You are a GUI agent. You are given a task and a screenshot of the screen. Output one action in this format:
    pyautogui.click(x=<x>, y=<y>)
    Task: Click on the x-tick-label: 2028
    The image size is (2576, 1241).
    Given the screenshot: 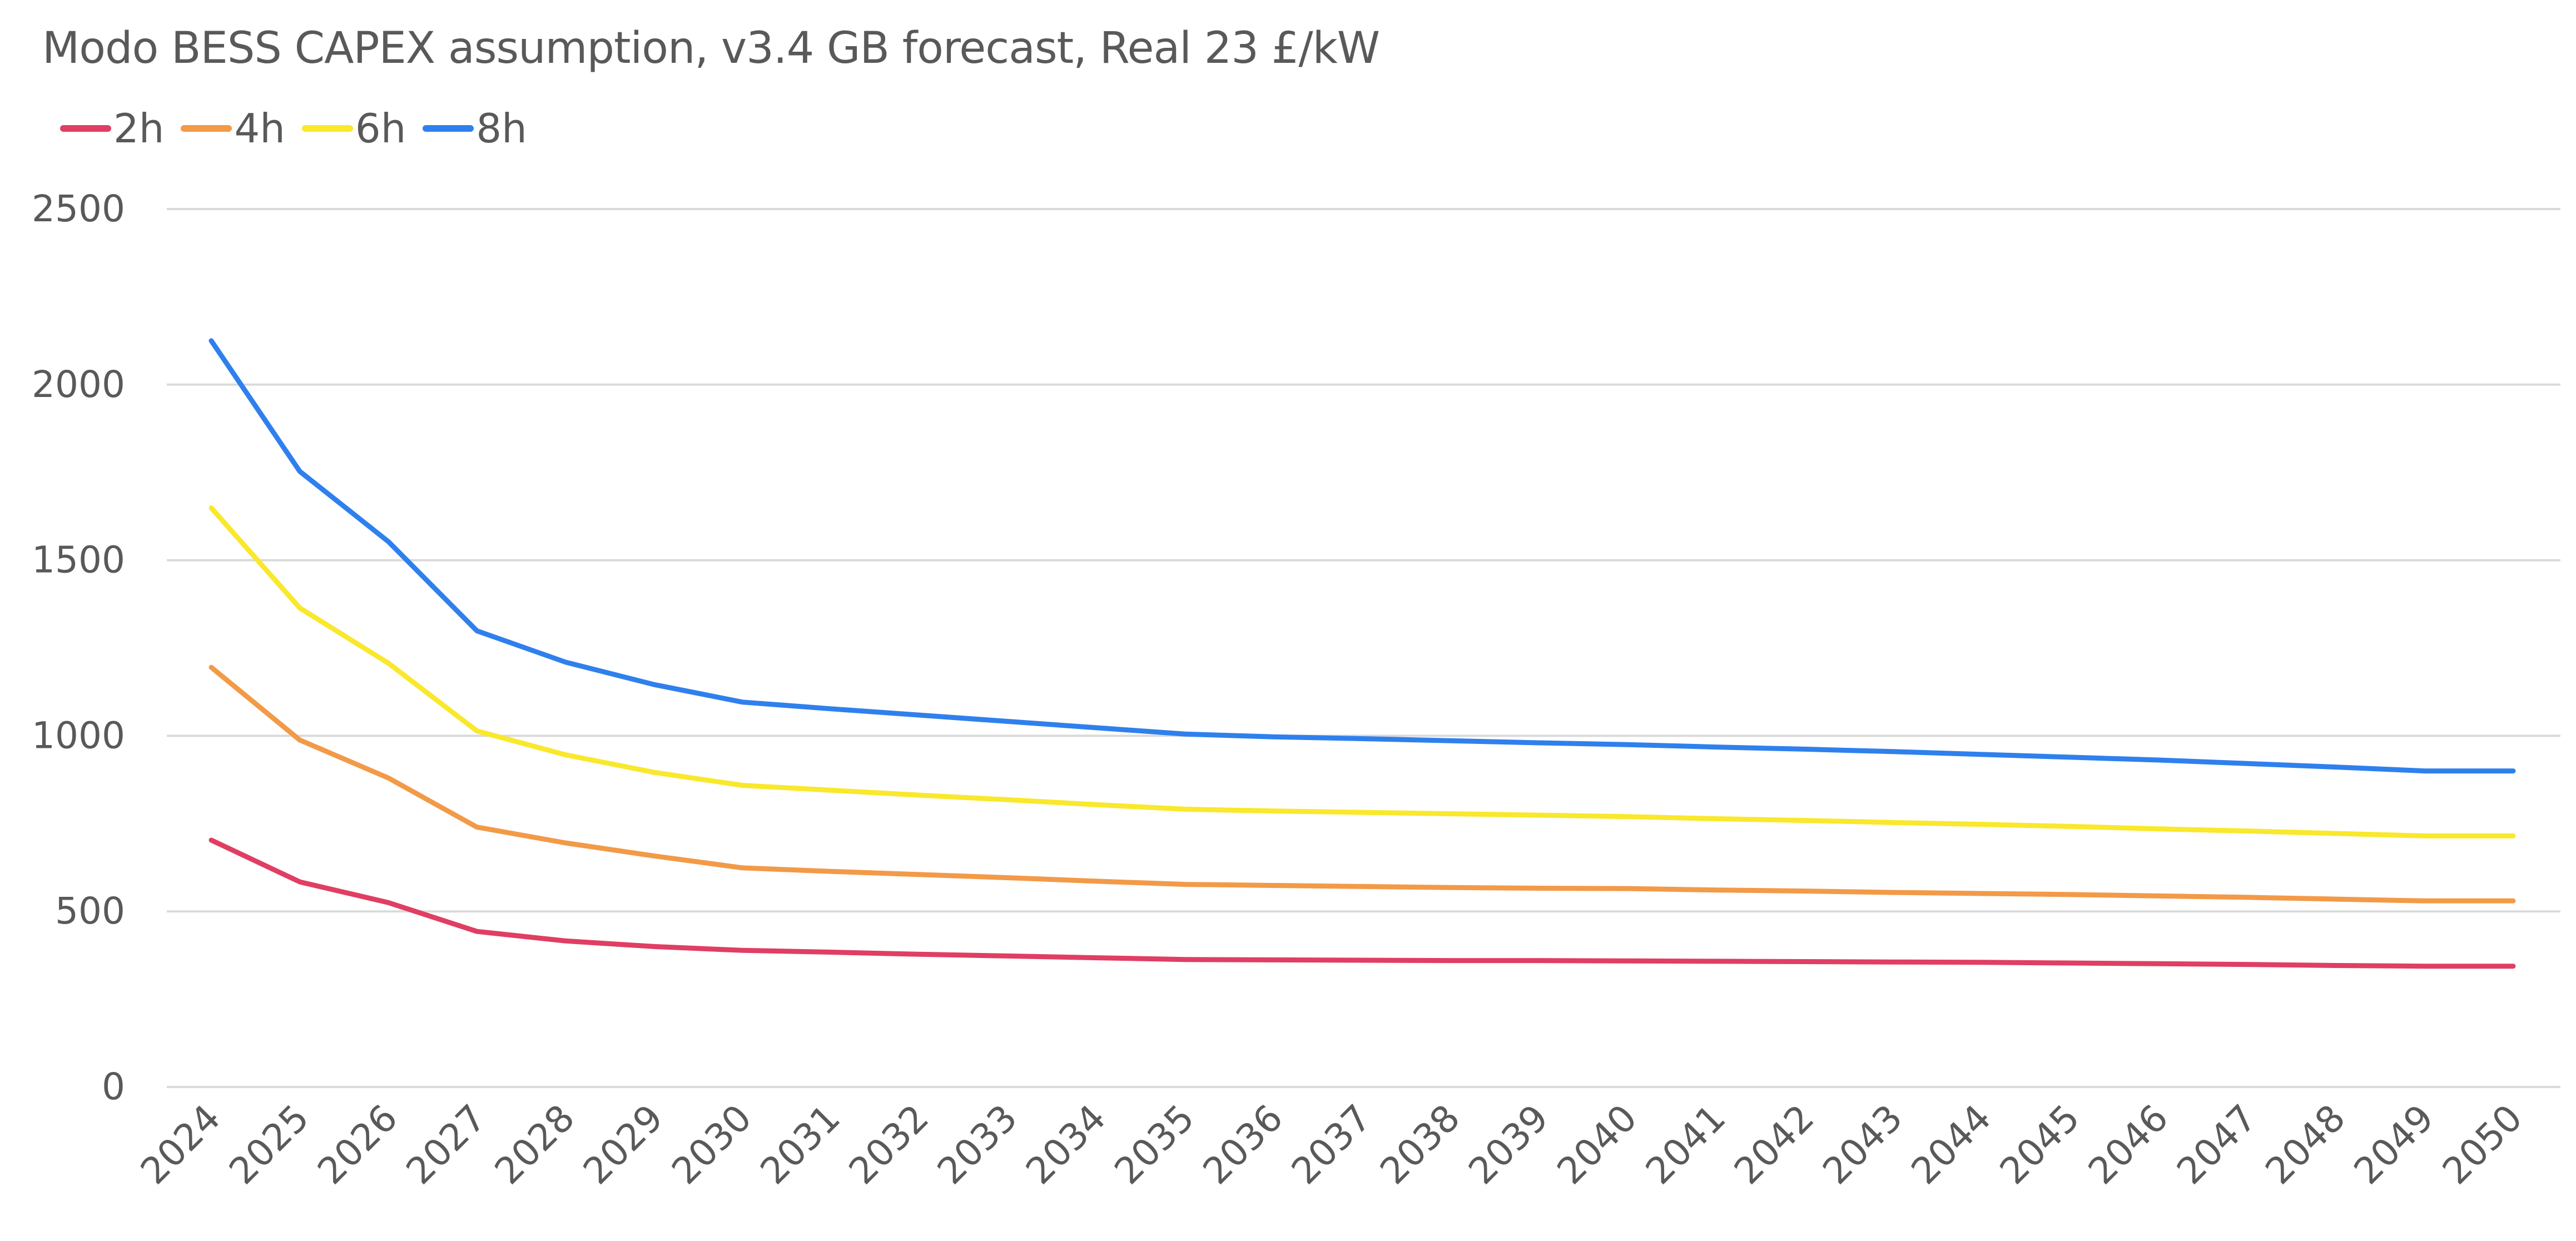 What is the action you would take?
    pyautogui.click(x=535, y=1145)
    